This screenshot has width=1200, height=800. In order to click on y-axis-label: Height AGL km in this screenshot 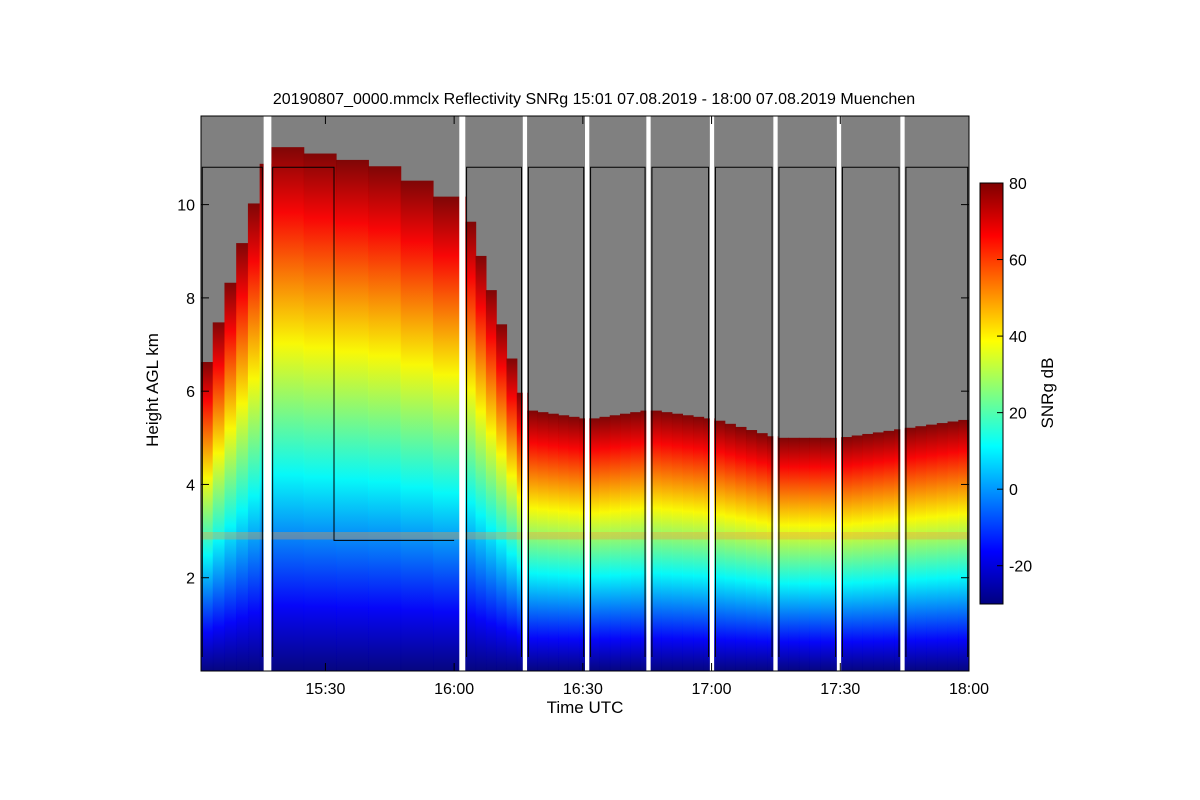, I will do `click(152, 390)`.